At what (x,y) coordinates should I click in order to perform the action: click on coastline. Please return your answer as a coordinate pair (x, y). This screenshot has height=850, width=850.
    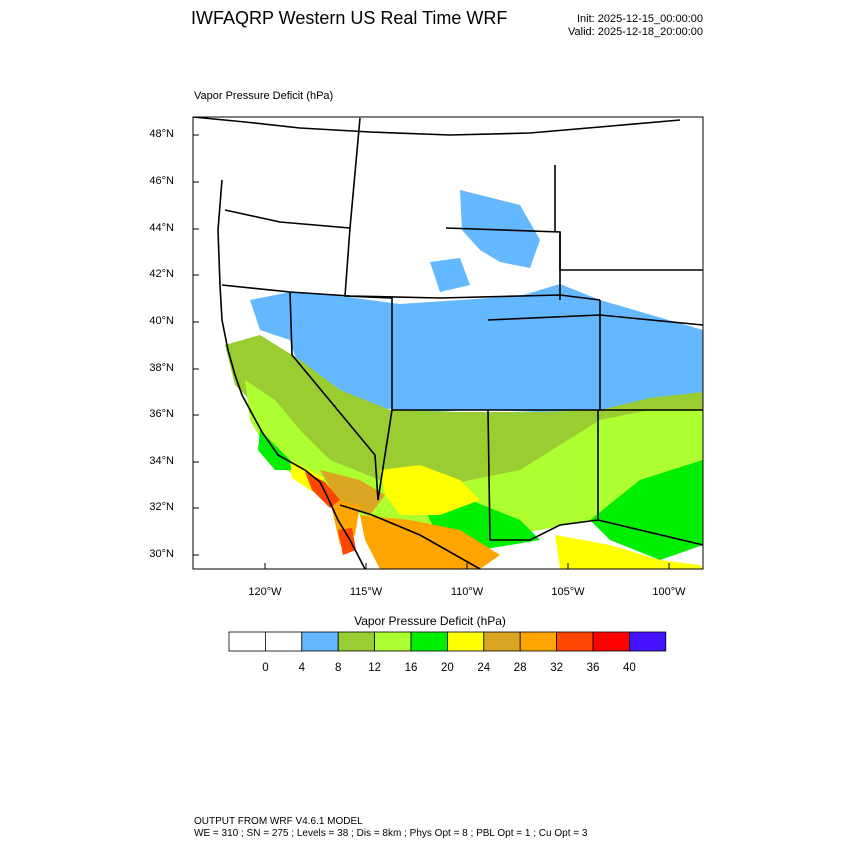
    Looking at the image, I should click on (291, 374).